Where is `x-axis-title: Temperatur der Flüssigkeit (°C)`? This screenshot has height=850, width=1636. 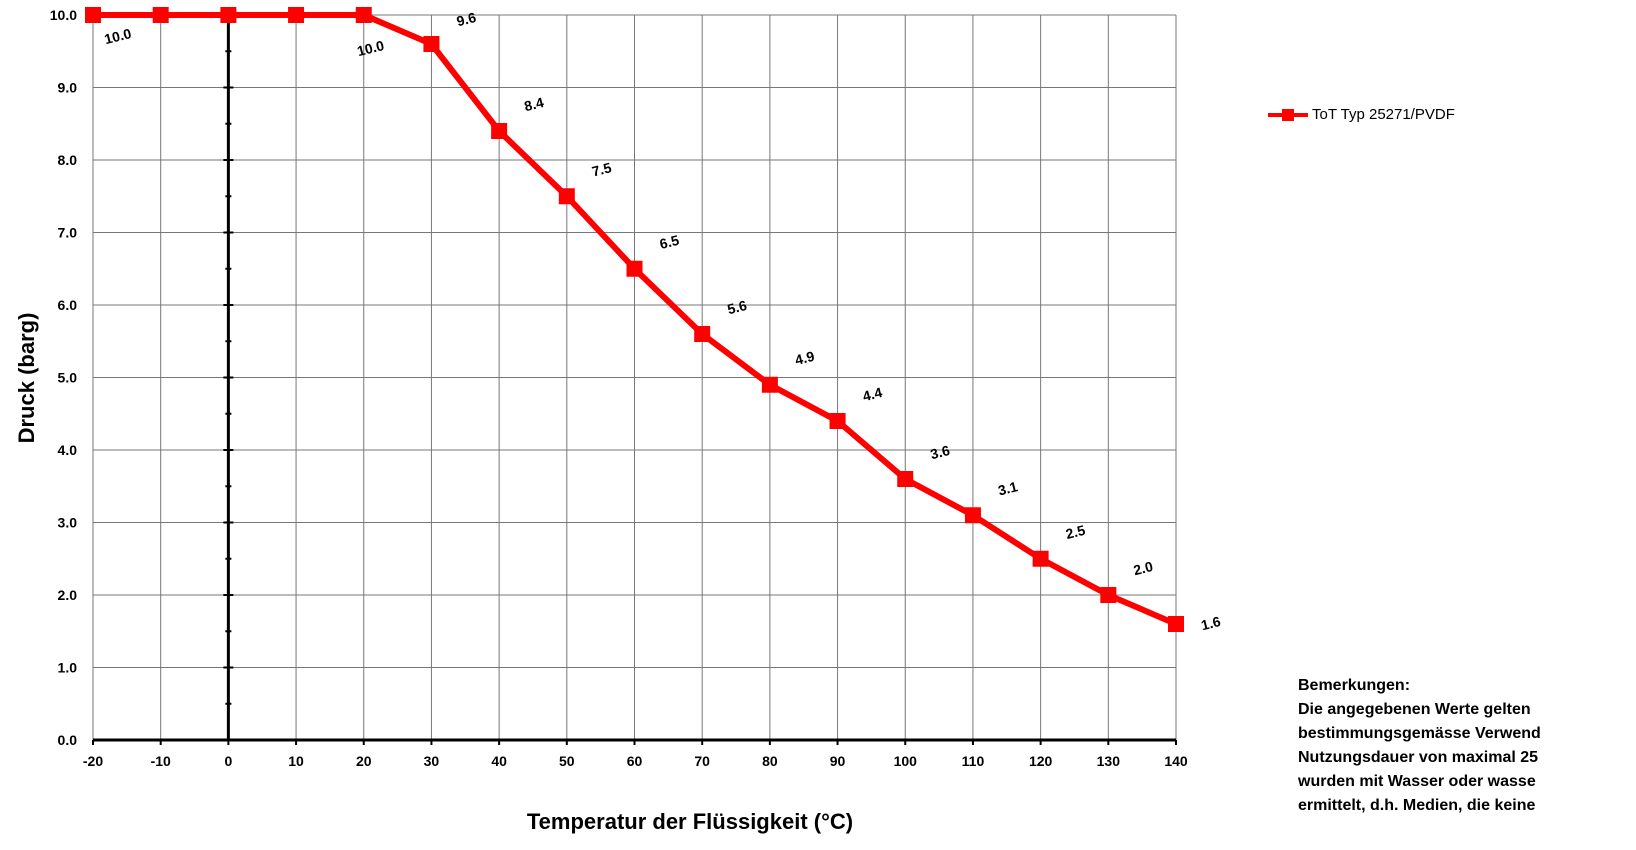 x-axis-title: Temperatur der Flüssigkeit (°C) is located at coordinates (690, 821).